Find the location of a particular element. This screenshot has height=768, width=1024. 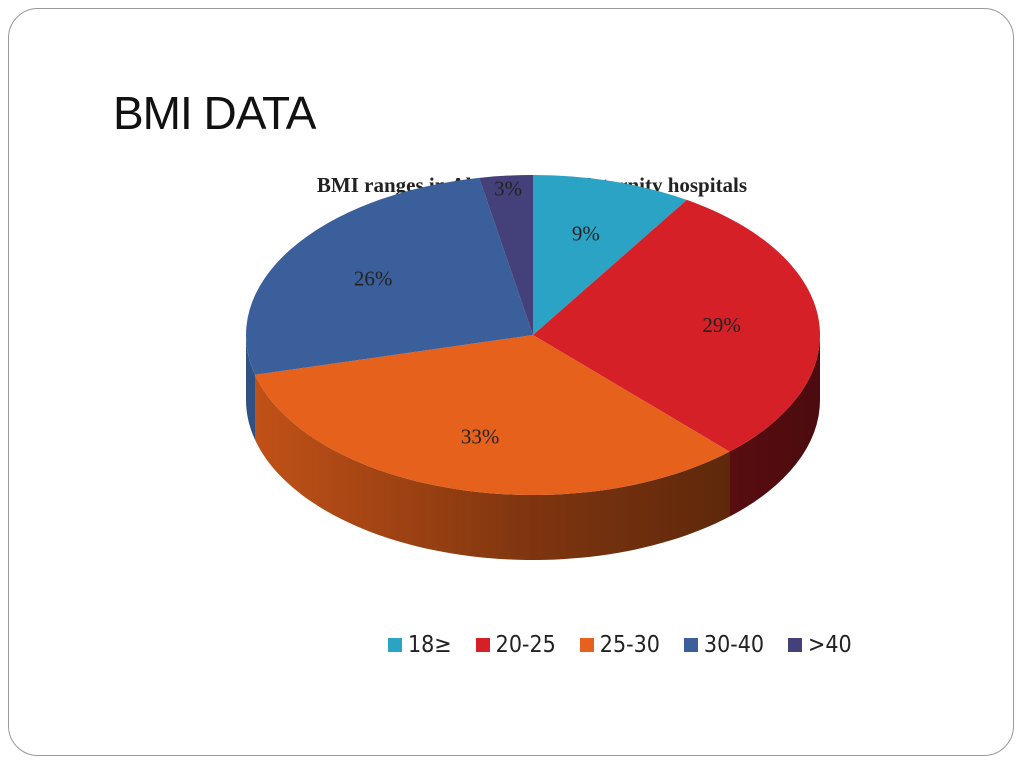

legend-item-30-40: 30-40 is located at coordinates (724, 645).